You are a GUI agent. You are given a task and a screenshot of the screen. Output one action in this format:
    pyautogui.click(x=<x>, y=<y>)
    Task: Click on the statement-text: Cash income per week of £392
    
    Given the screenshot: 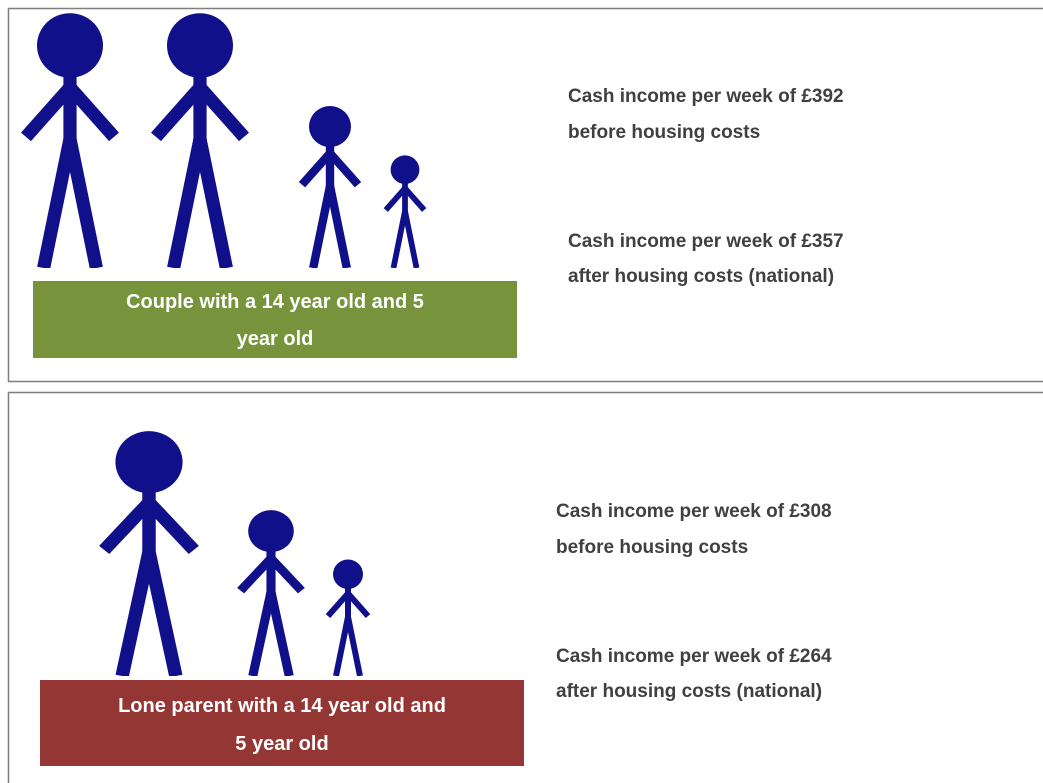 What is the action you would take?
    pyautogui.click(x=706, y=96)
    